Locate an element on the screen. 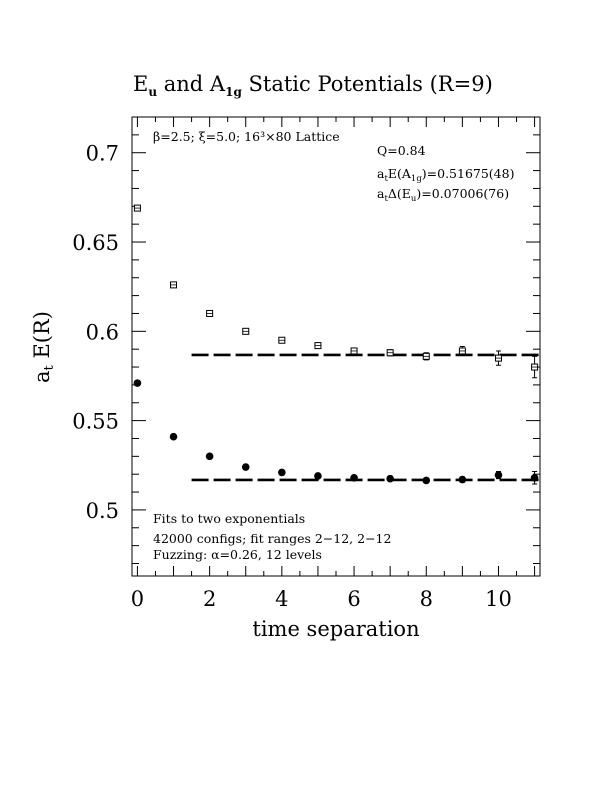  fit-lines is located at coordinates (365, 417).